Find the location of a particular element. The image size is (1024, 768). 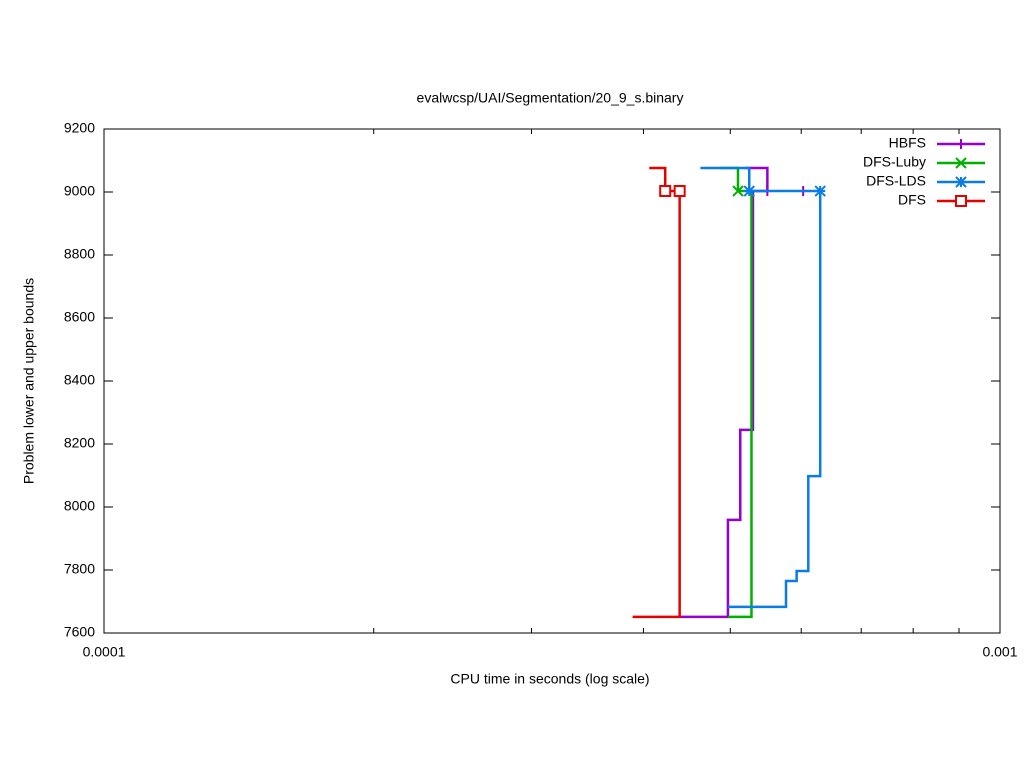

legend-label: DFS-LDS is located at coordinates (896, 181).